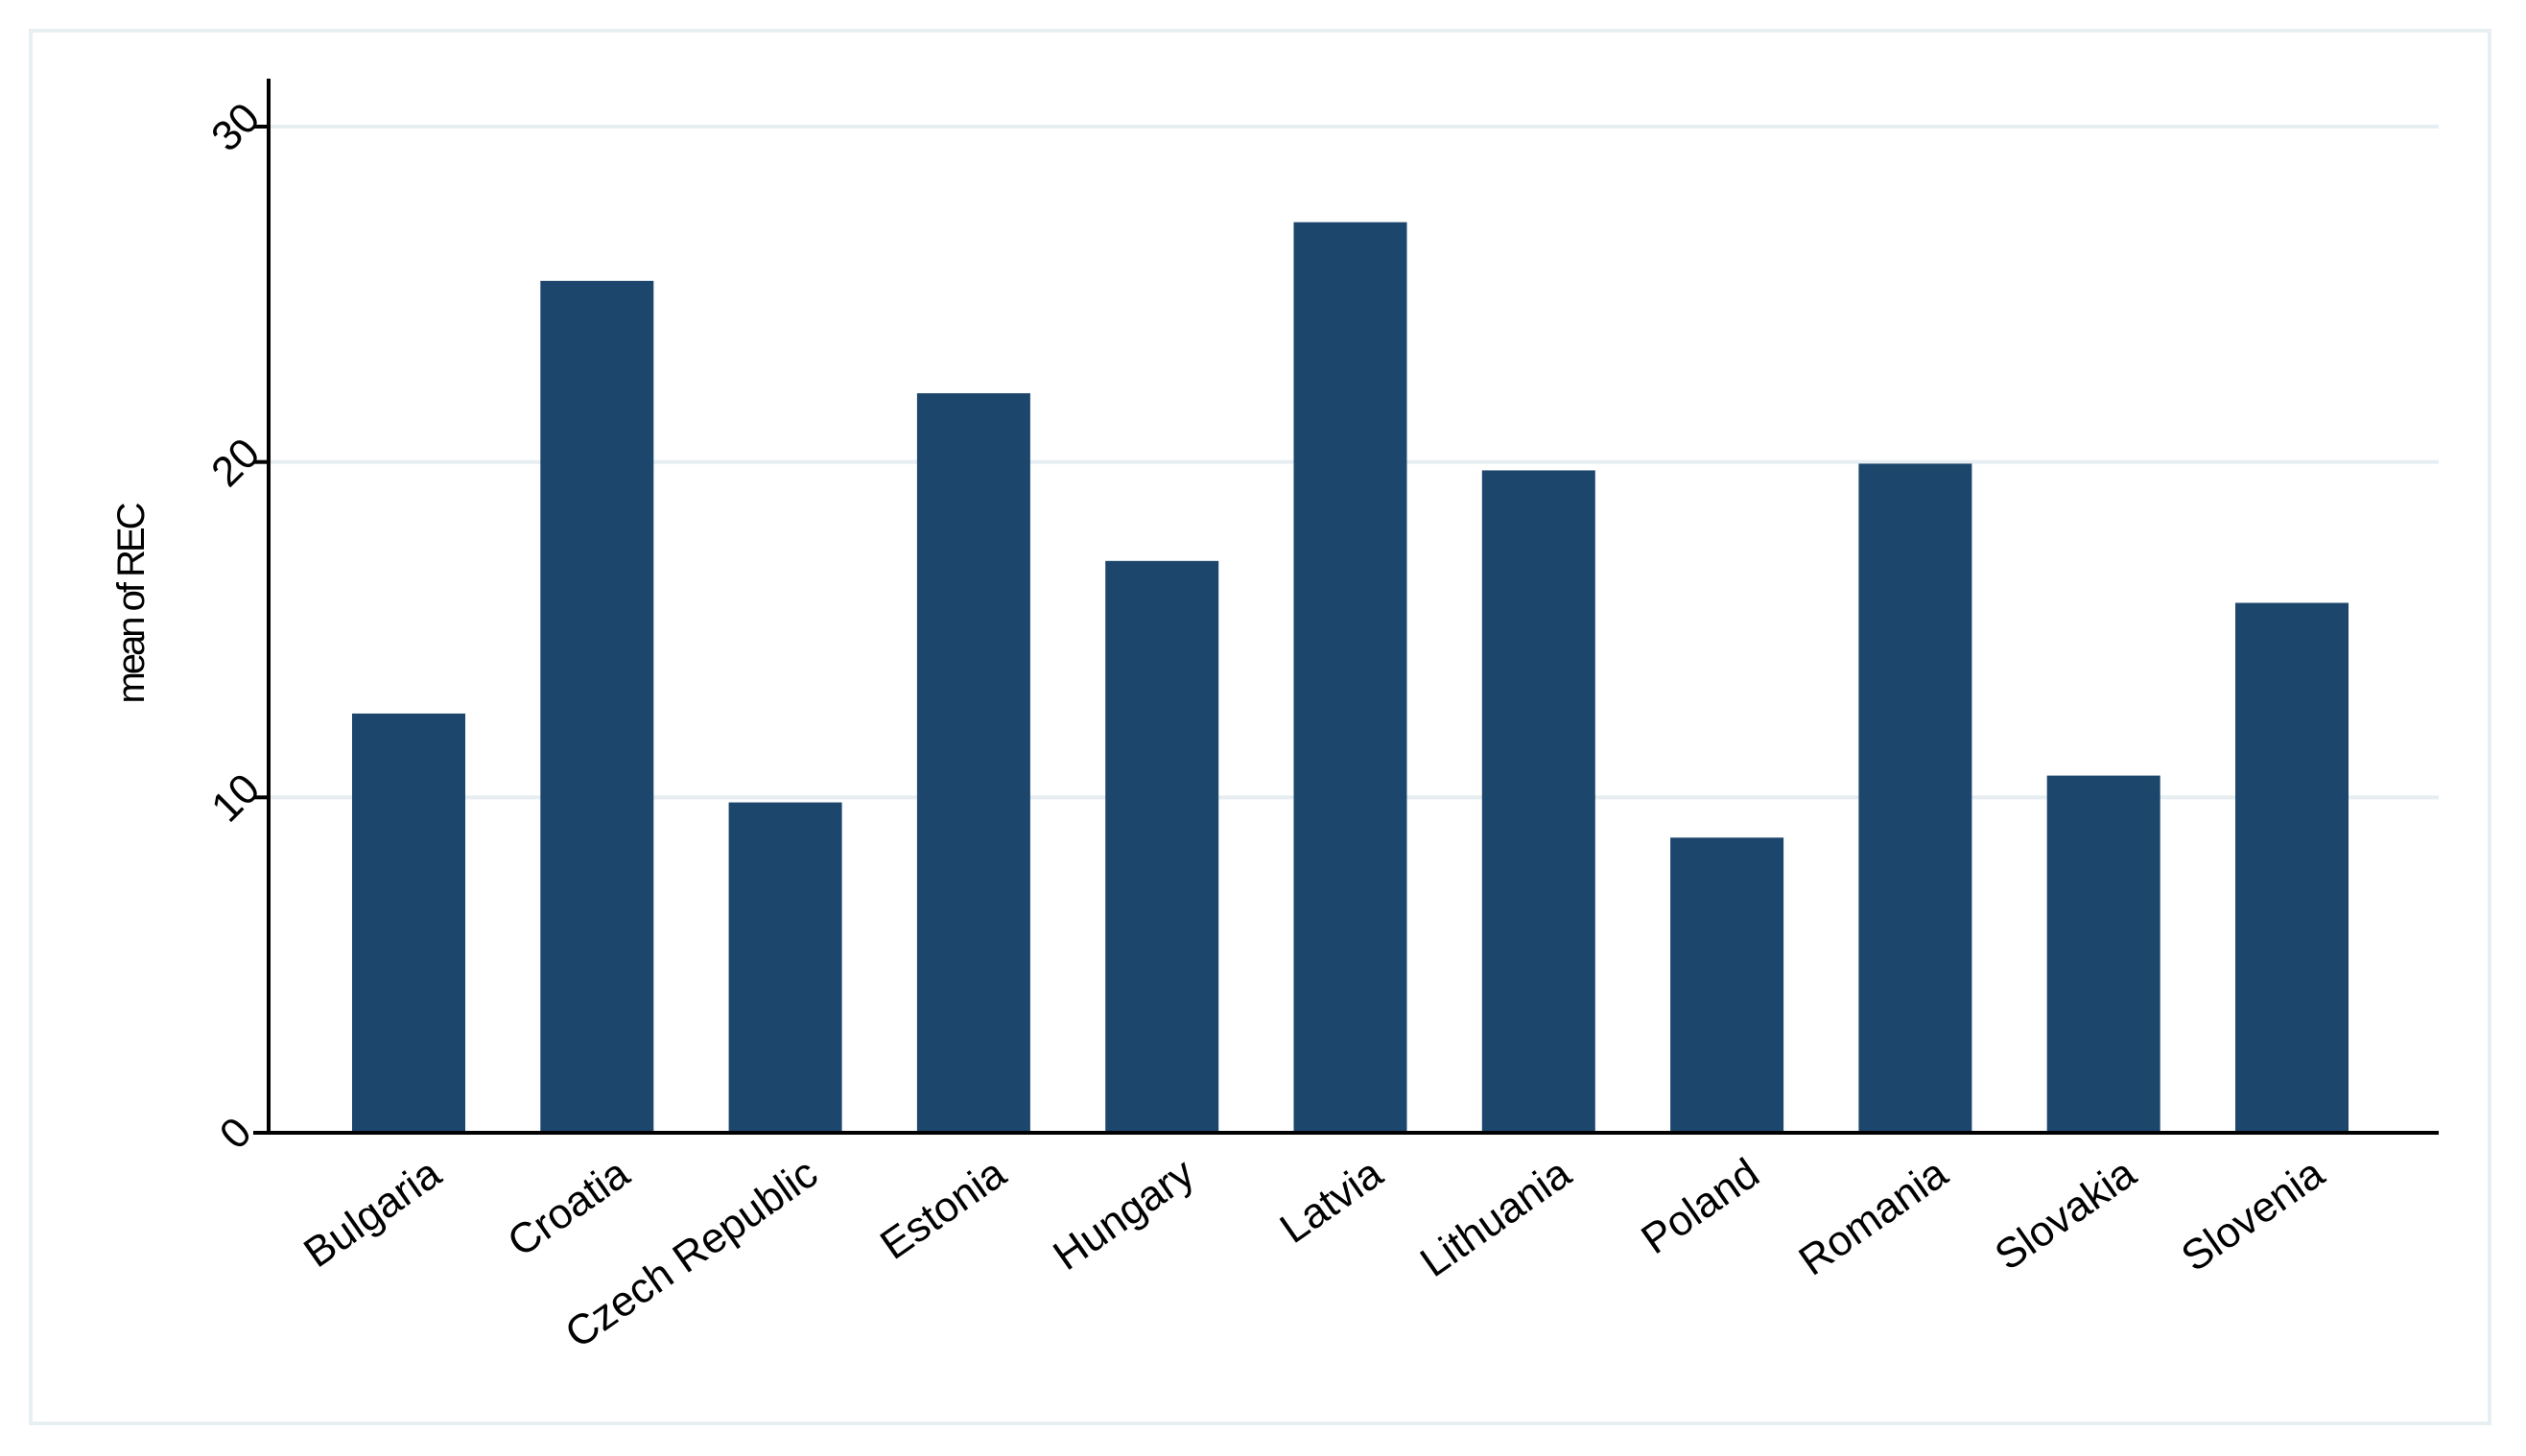  What do you see at coordinates (372, 1213) in the screenshot?
I see `x-tick-label: Bulgaria` at bounding box center [372, 1213].